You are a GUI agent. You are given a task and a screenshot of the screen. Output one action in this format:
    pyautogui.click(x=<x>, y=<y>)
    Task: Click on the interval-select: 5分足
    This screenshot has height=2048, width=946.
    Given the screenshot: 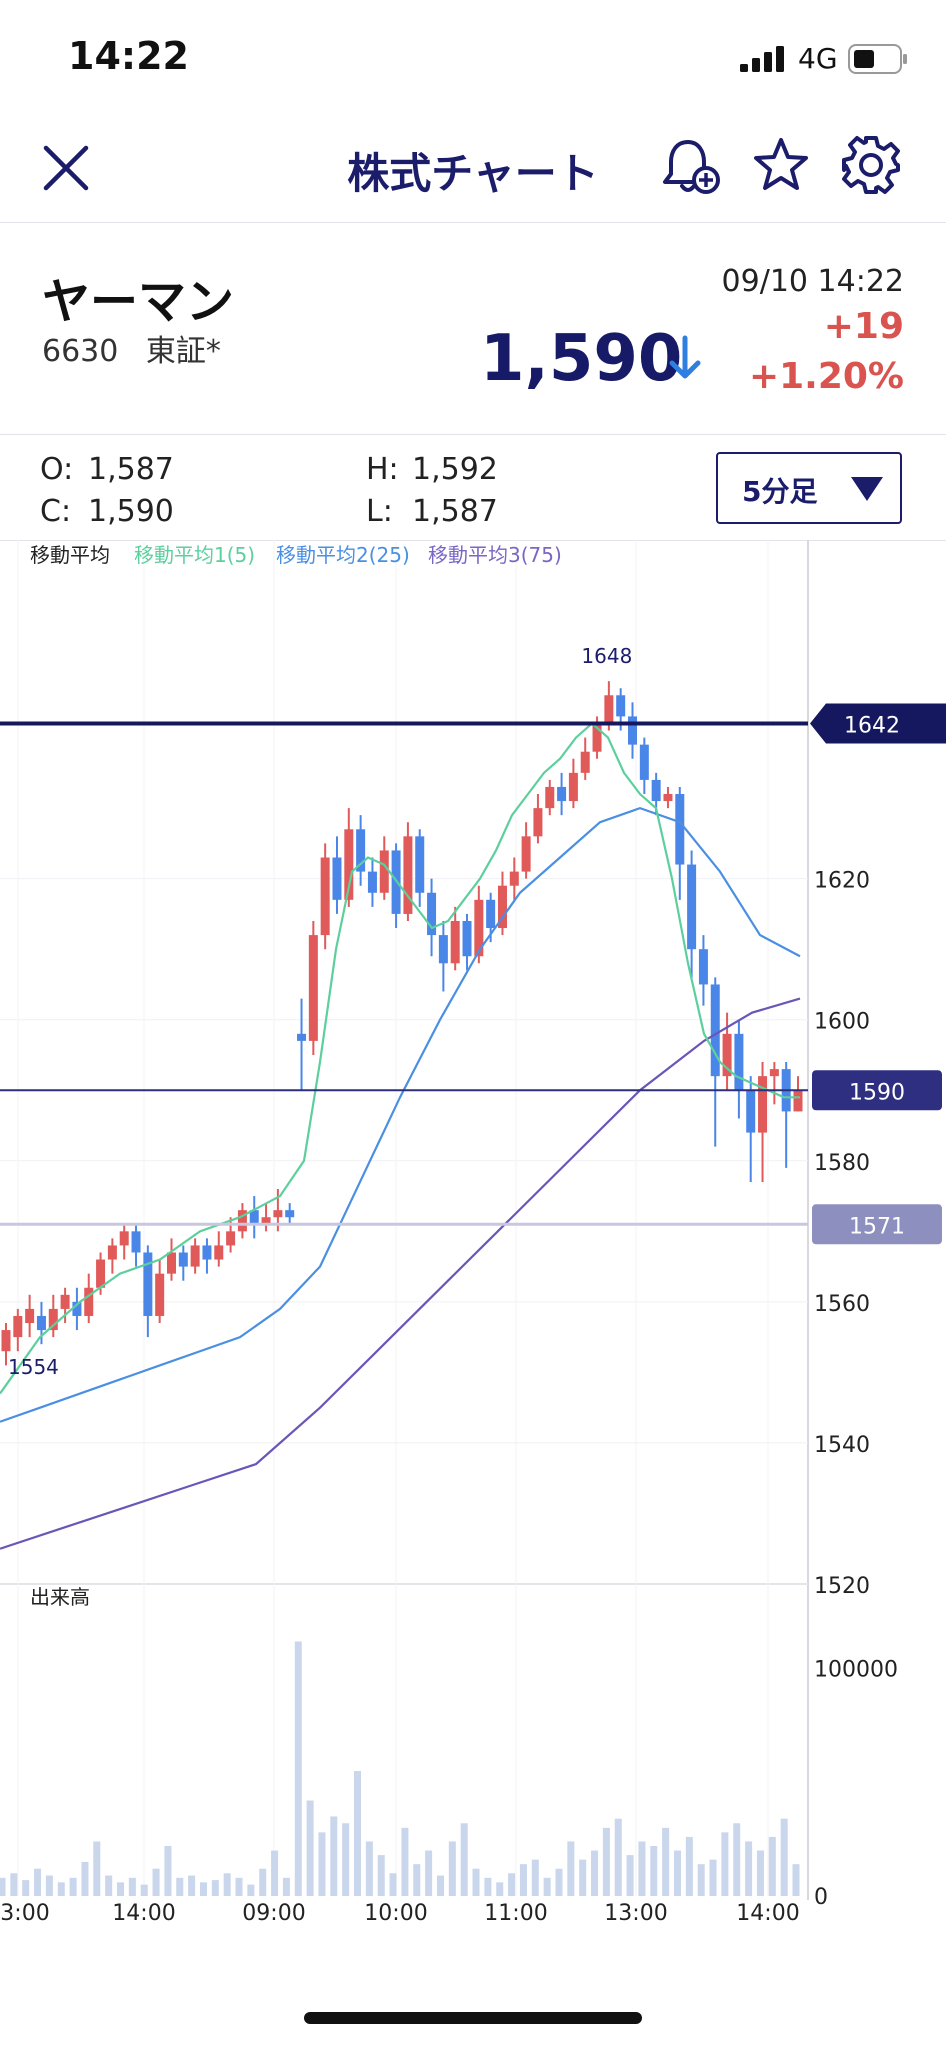 What is the action you would take?
    pyautogui.click(x=809, y=488)
    